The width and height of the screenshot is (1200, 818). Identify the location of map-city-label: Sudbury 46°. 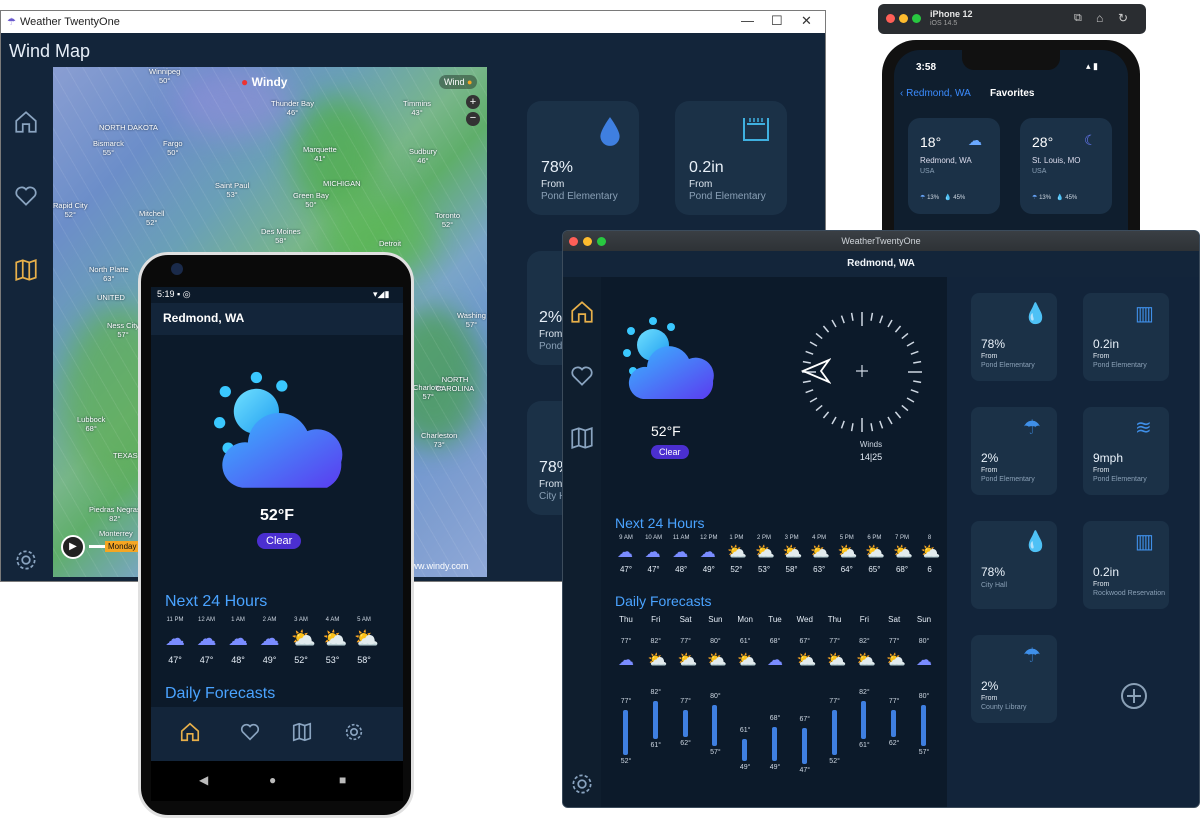
(423, 156).